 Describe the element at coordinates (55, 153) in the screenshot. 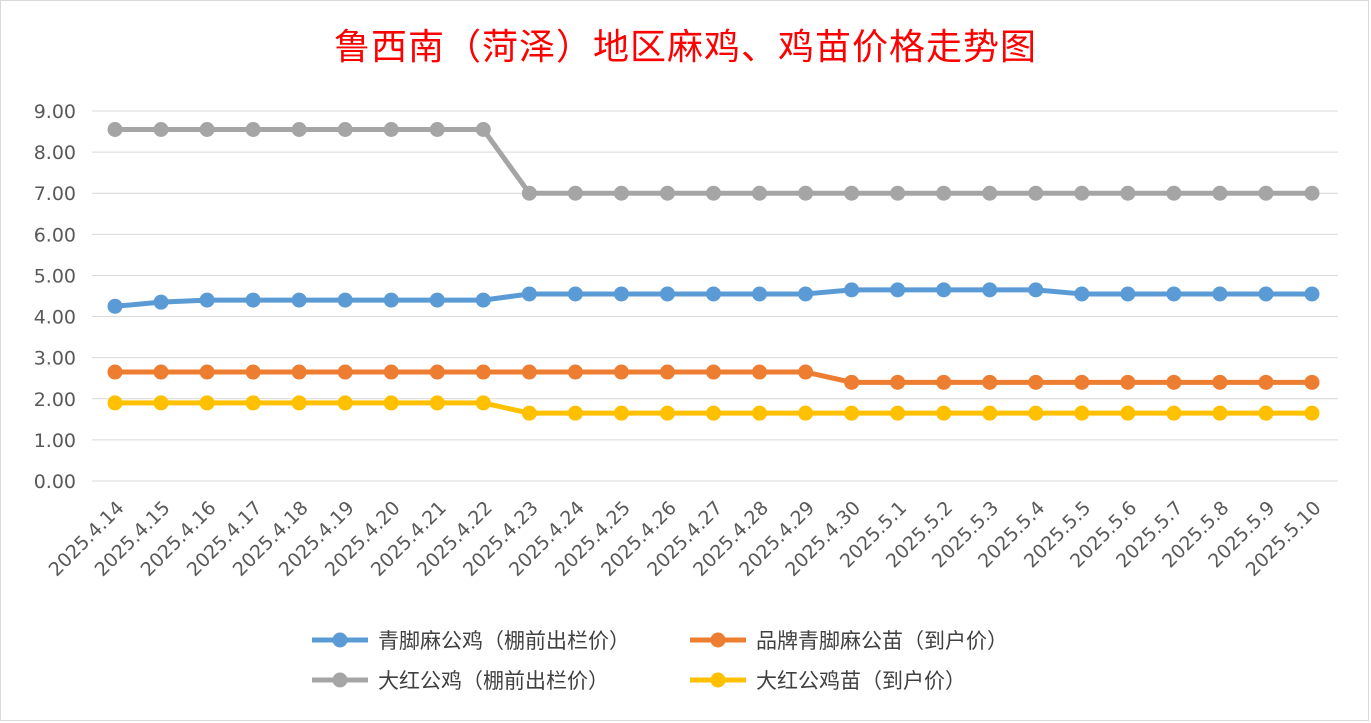

I see `y-tick-label: 8.00` at that location.